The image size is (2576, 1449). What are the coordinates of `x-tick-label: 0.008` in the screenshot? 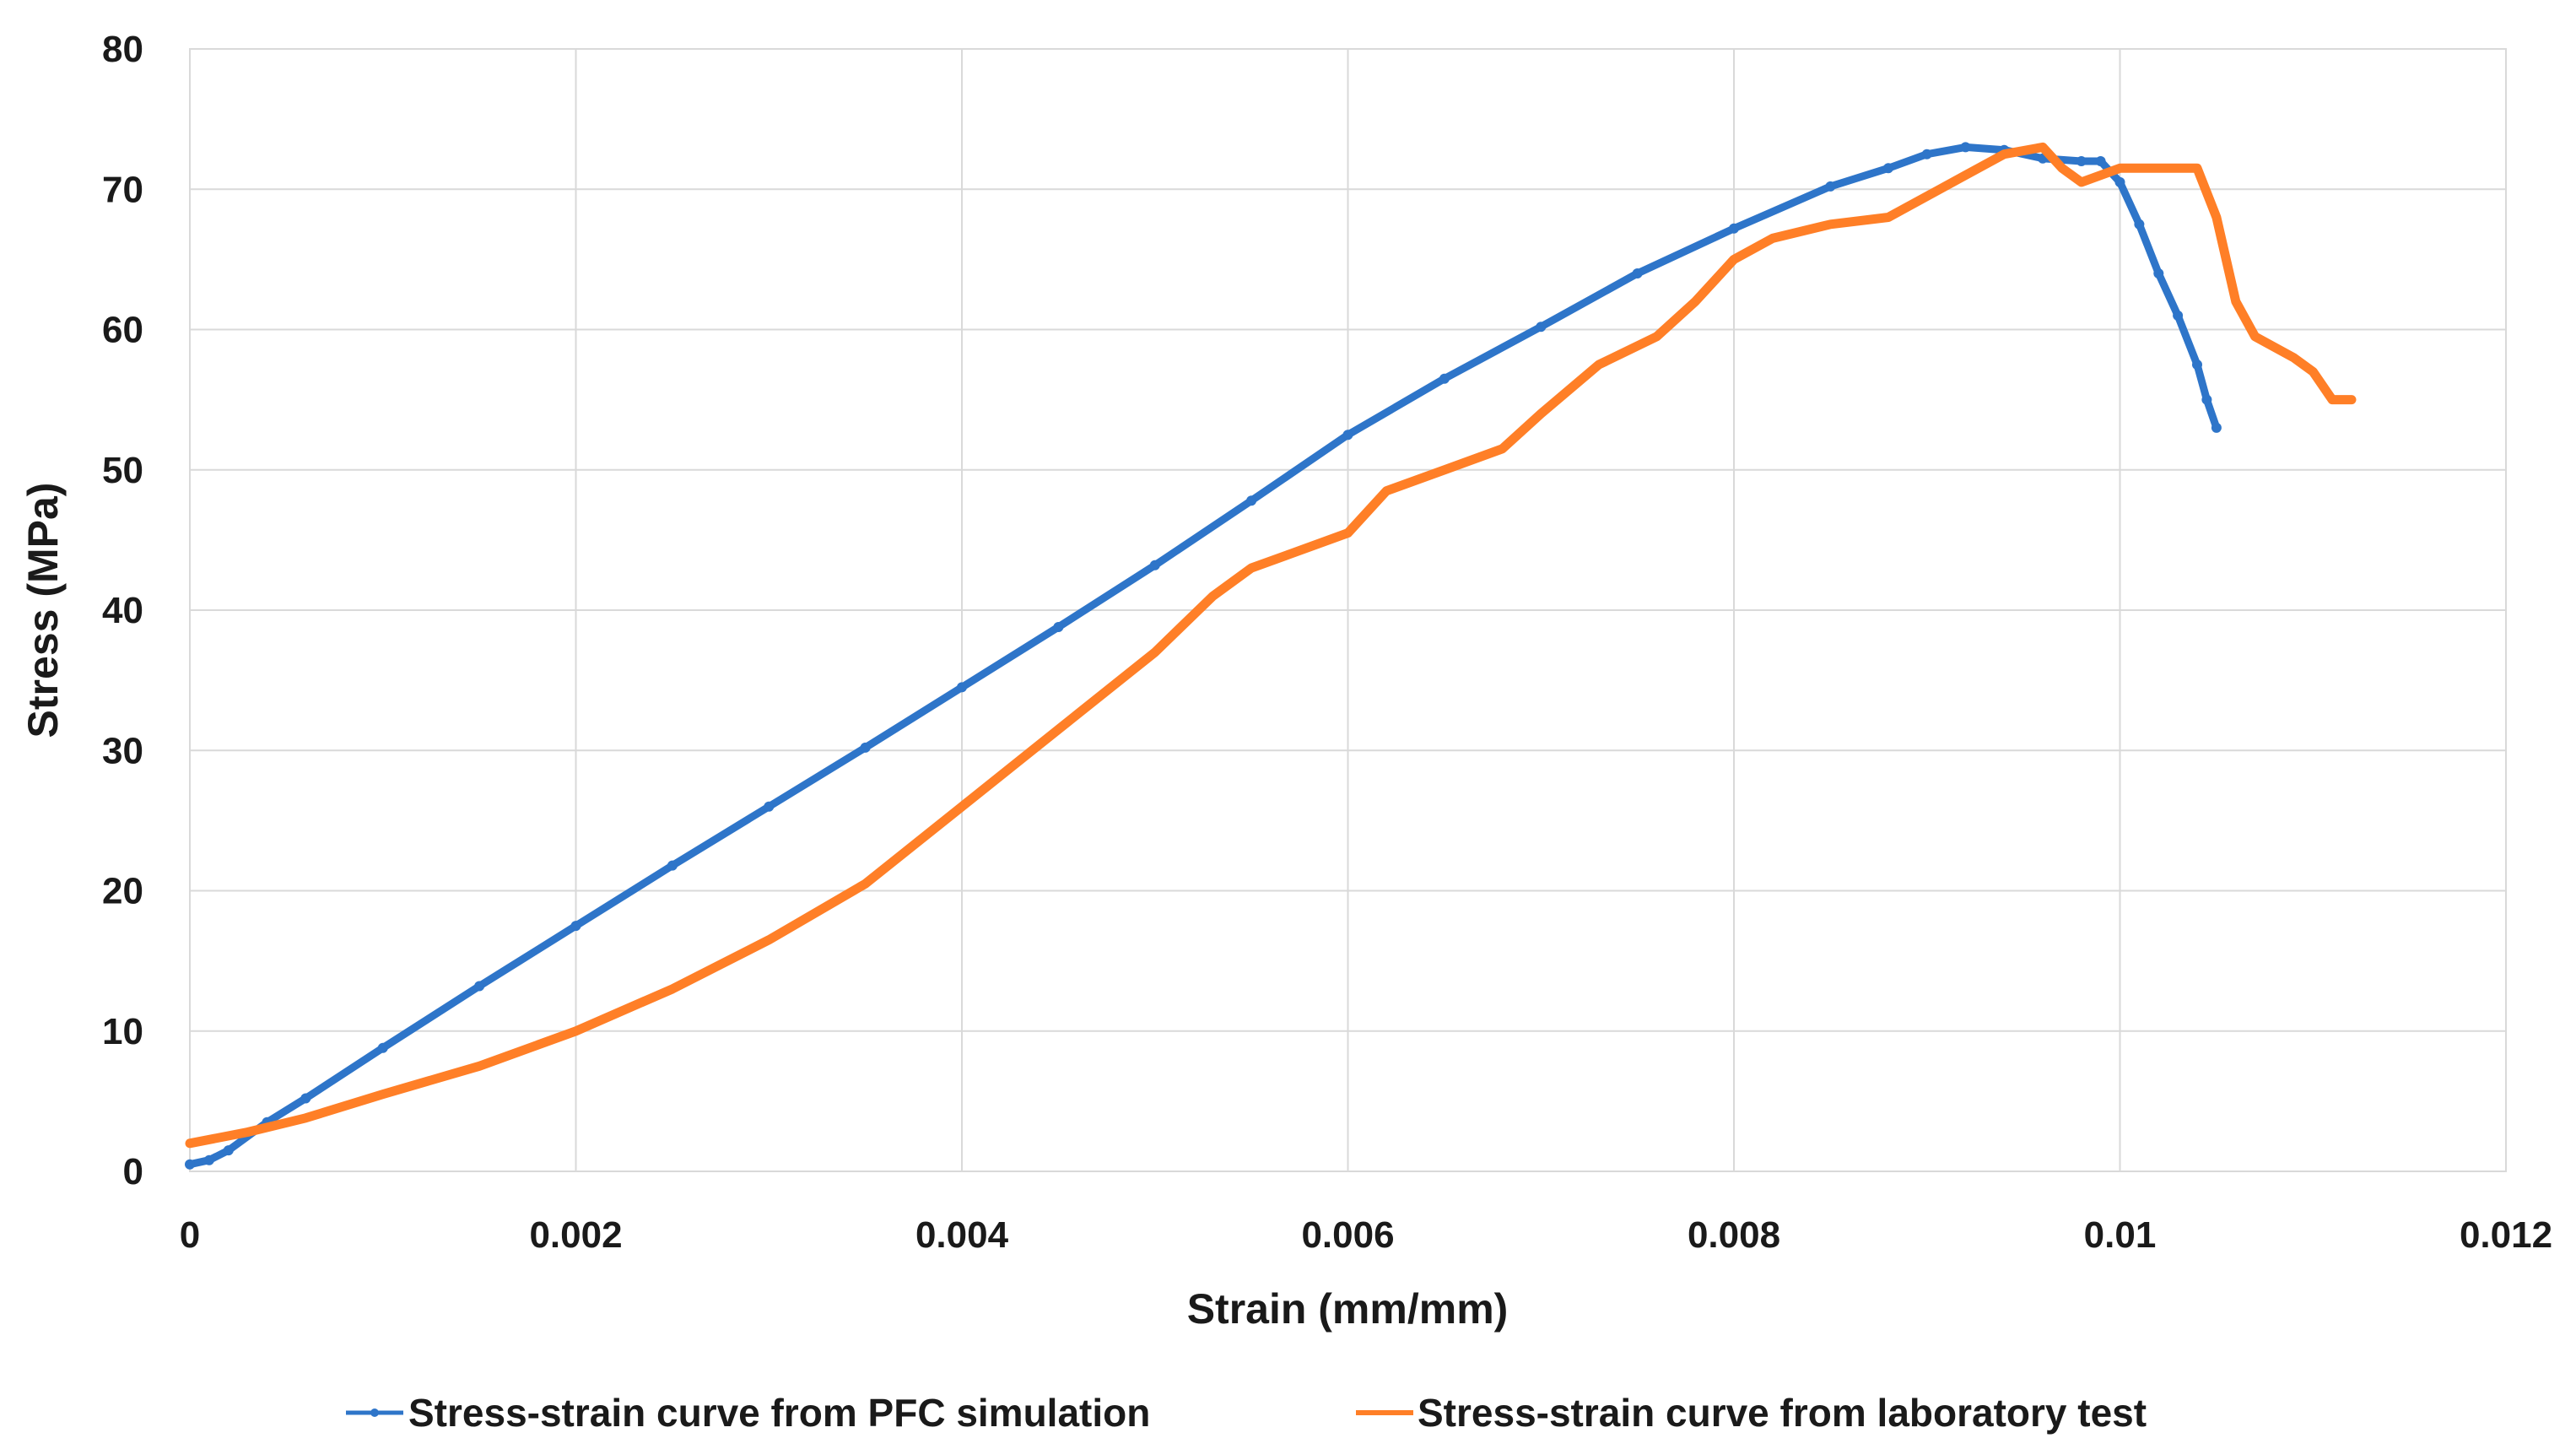 It's located at (1734, 1235).